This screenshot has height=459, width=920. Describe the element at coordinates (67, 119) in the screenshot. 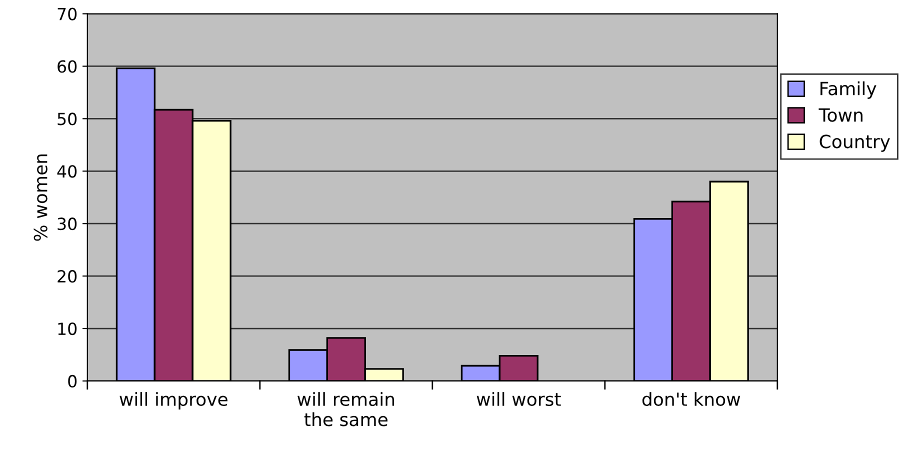

I see `y-tick-label: 50` at that location.